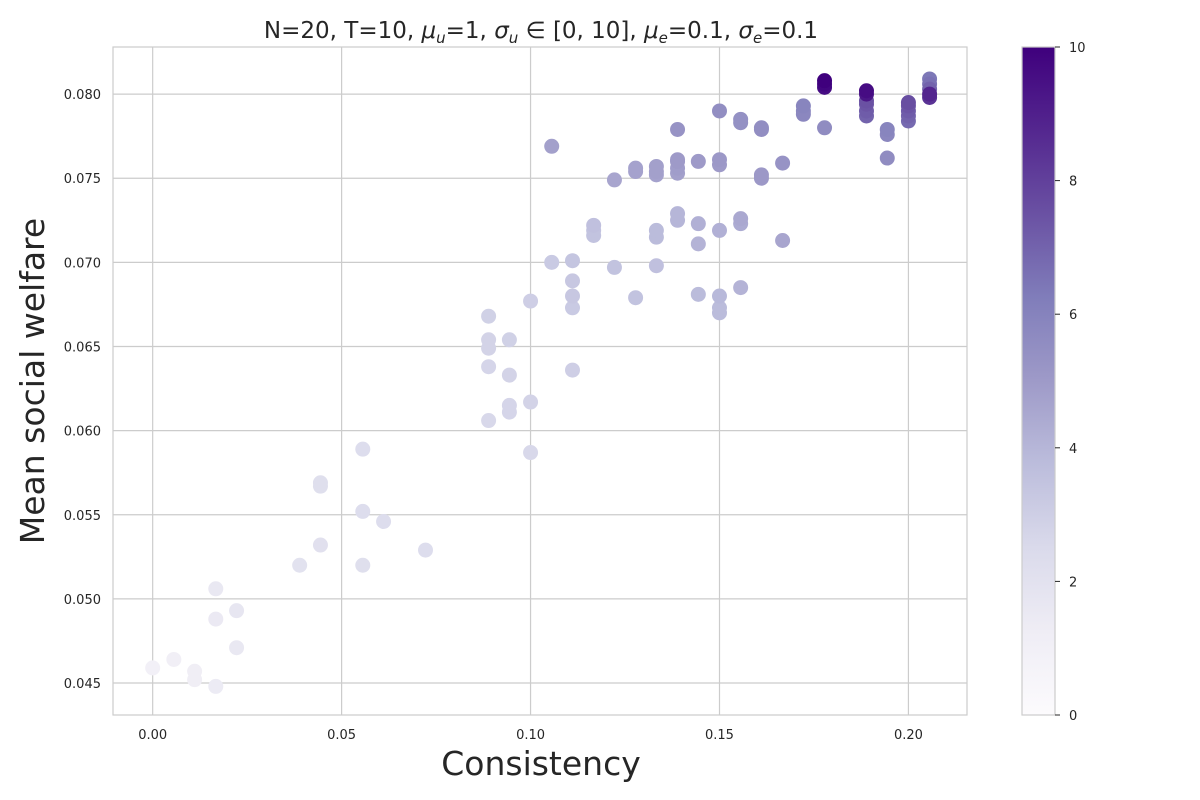  I want to click on y-tick-label: 0.065, so click(82, 348).